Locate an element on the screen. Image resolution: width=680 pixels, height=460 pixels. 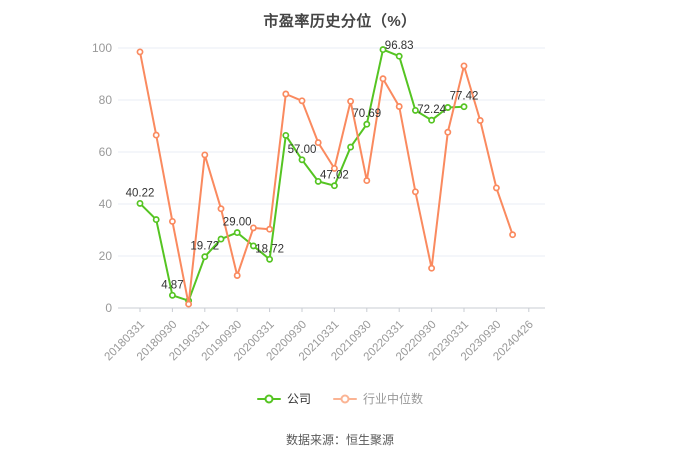
data-source-note: 数据来源：恒生聚源 is located at coordinates (339, 440).